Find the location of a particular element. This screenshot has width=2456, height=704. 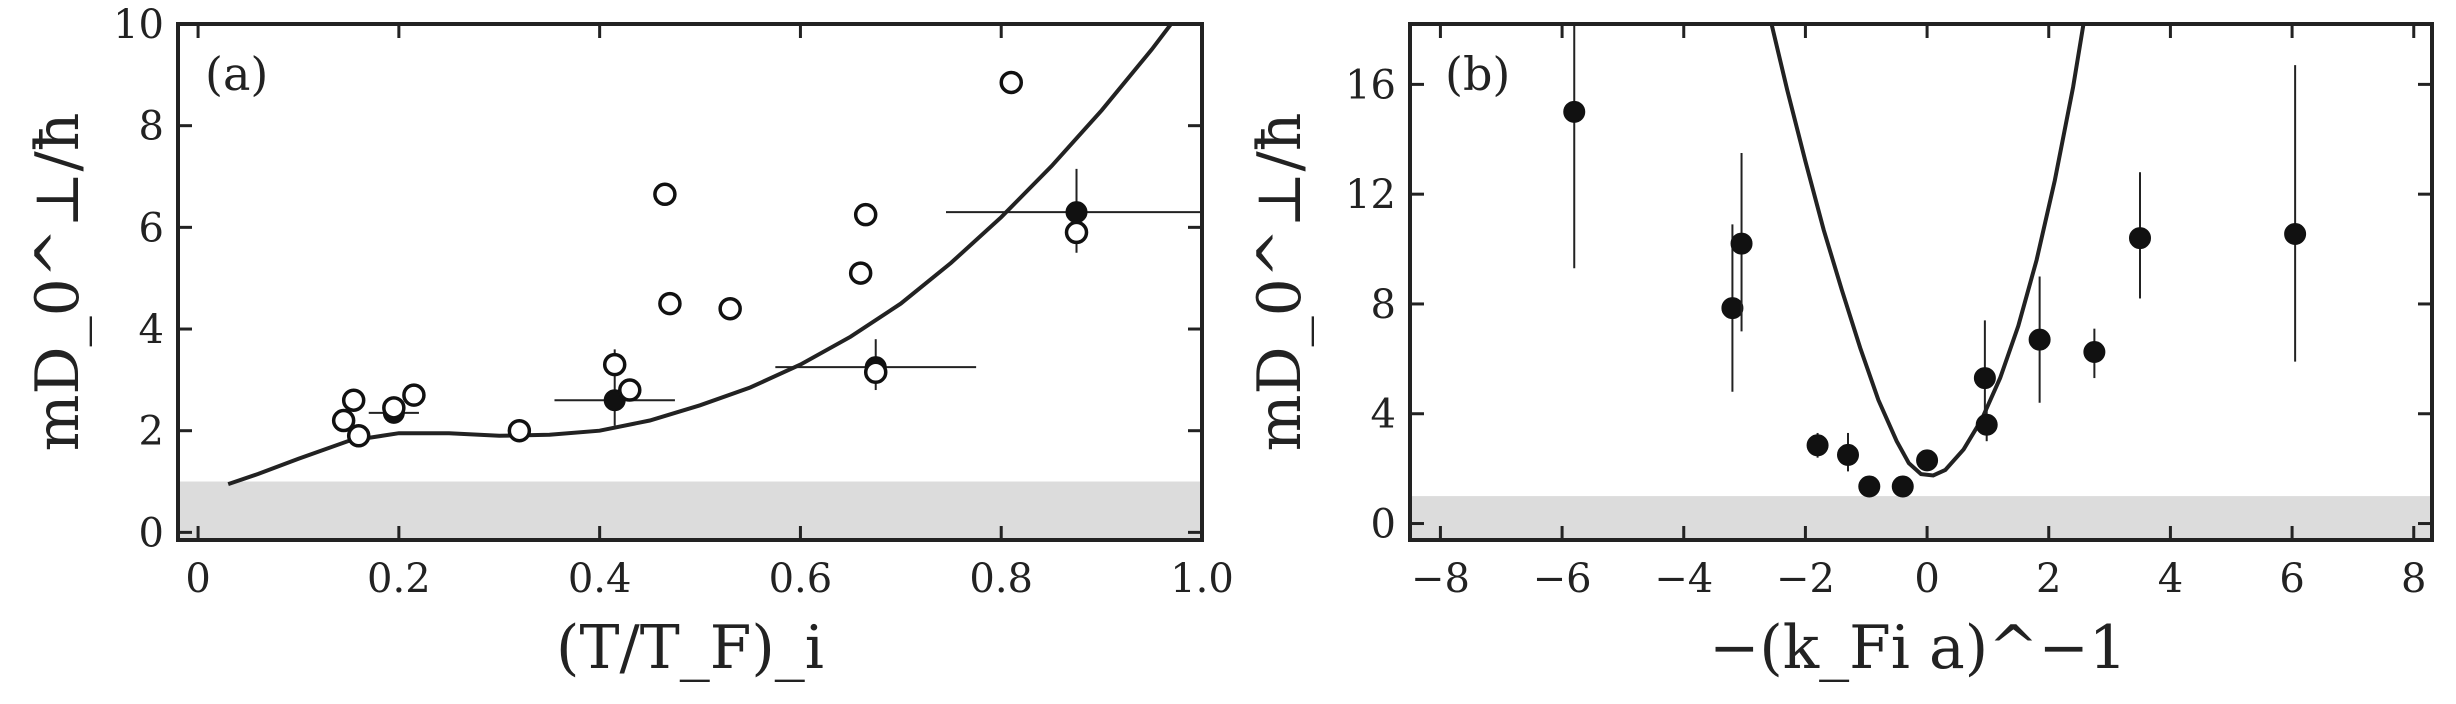

x-tick-label: −8 is located at coordinates (1440, 579).